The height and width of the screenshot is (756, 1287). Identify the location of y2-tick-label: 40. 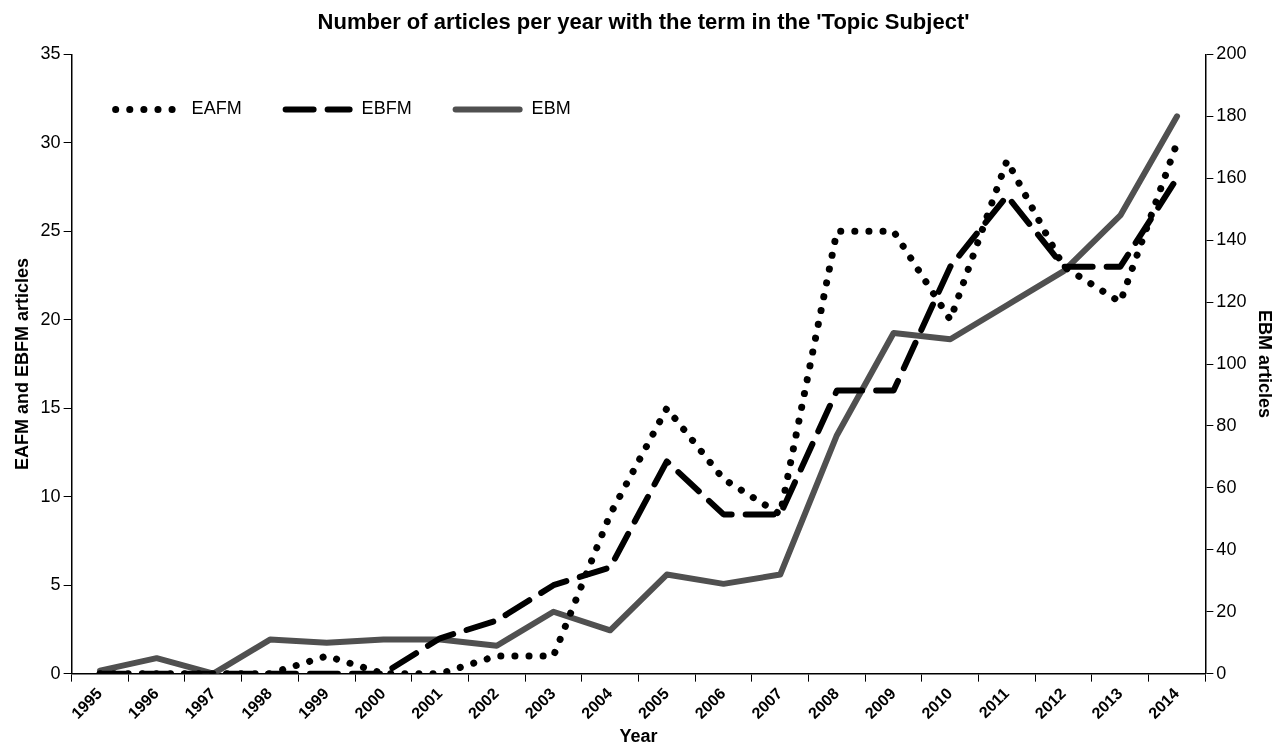
(1226, 548).